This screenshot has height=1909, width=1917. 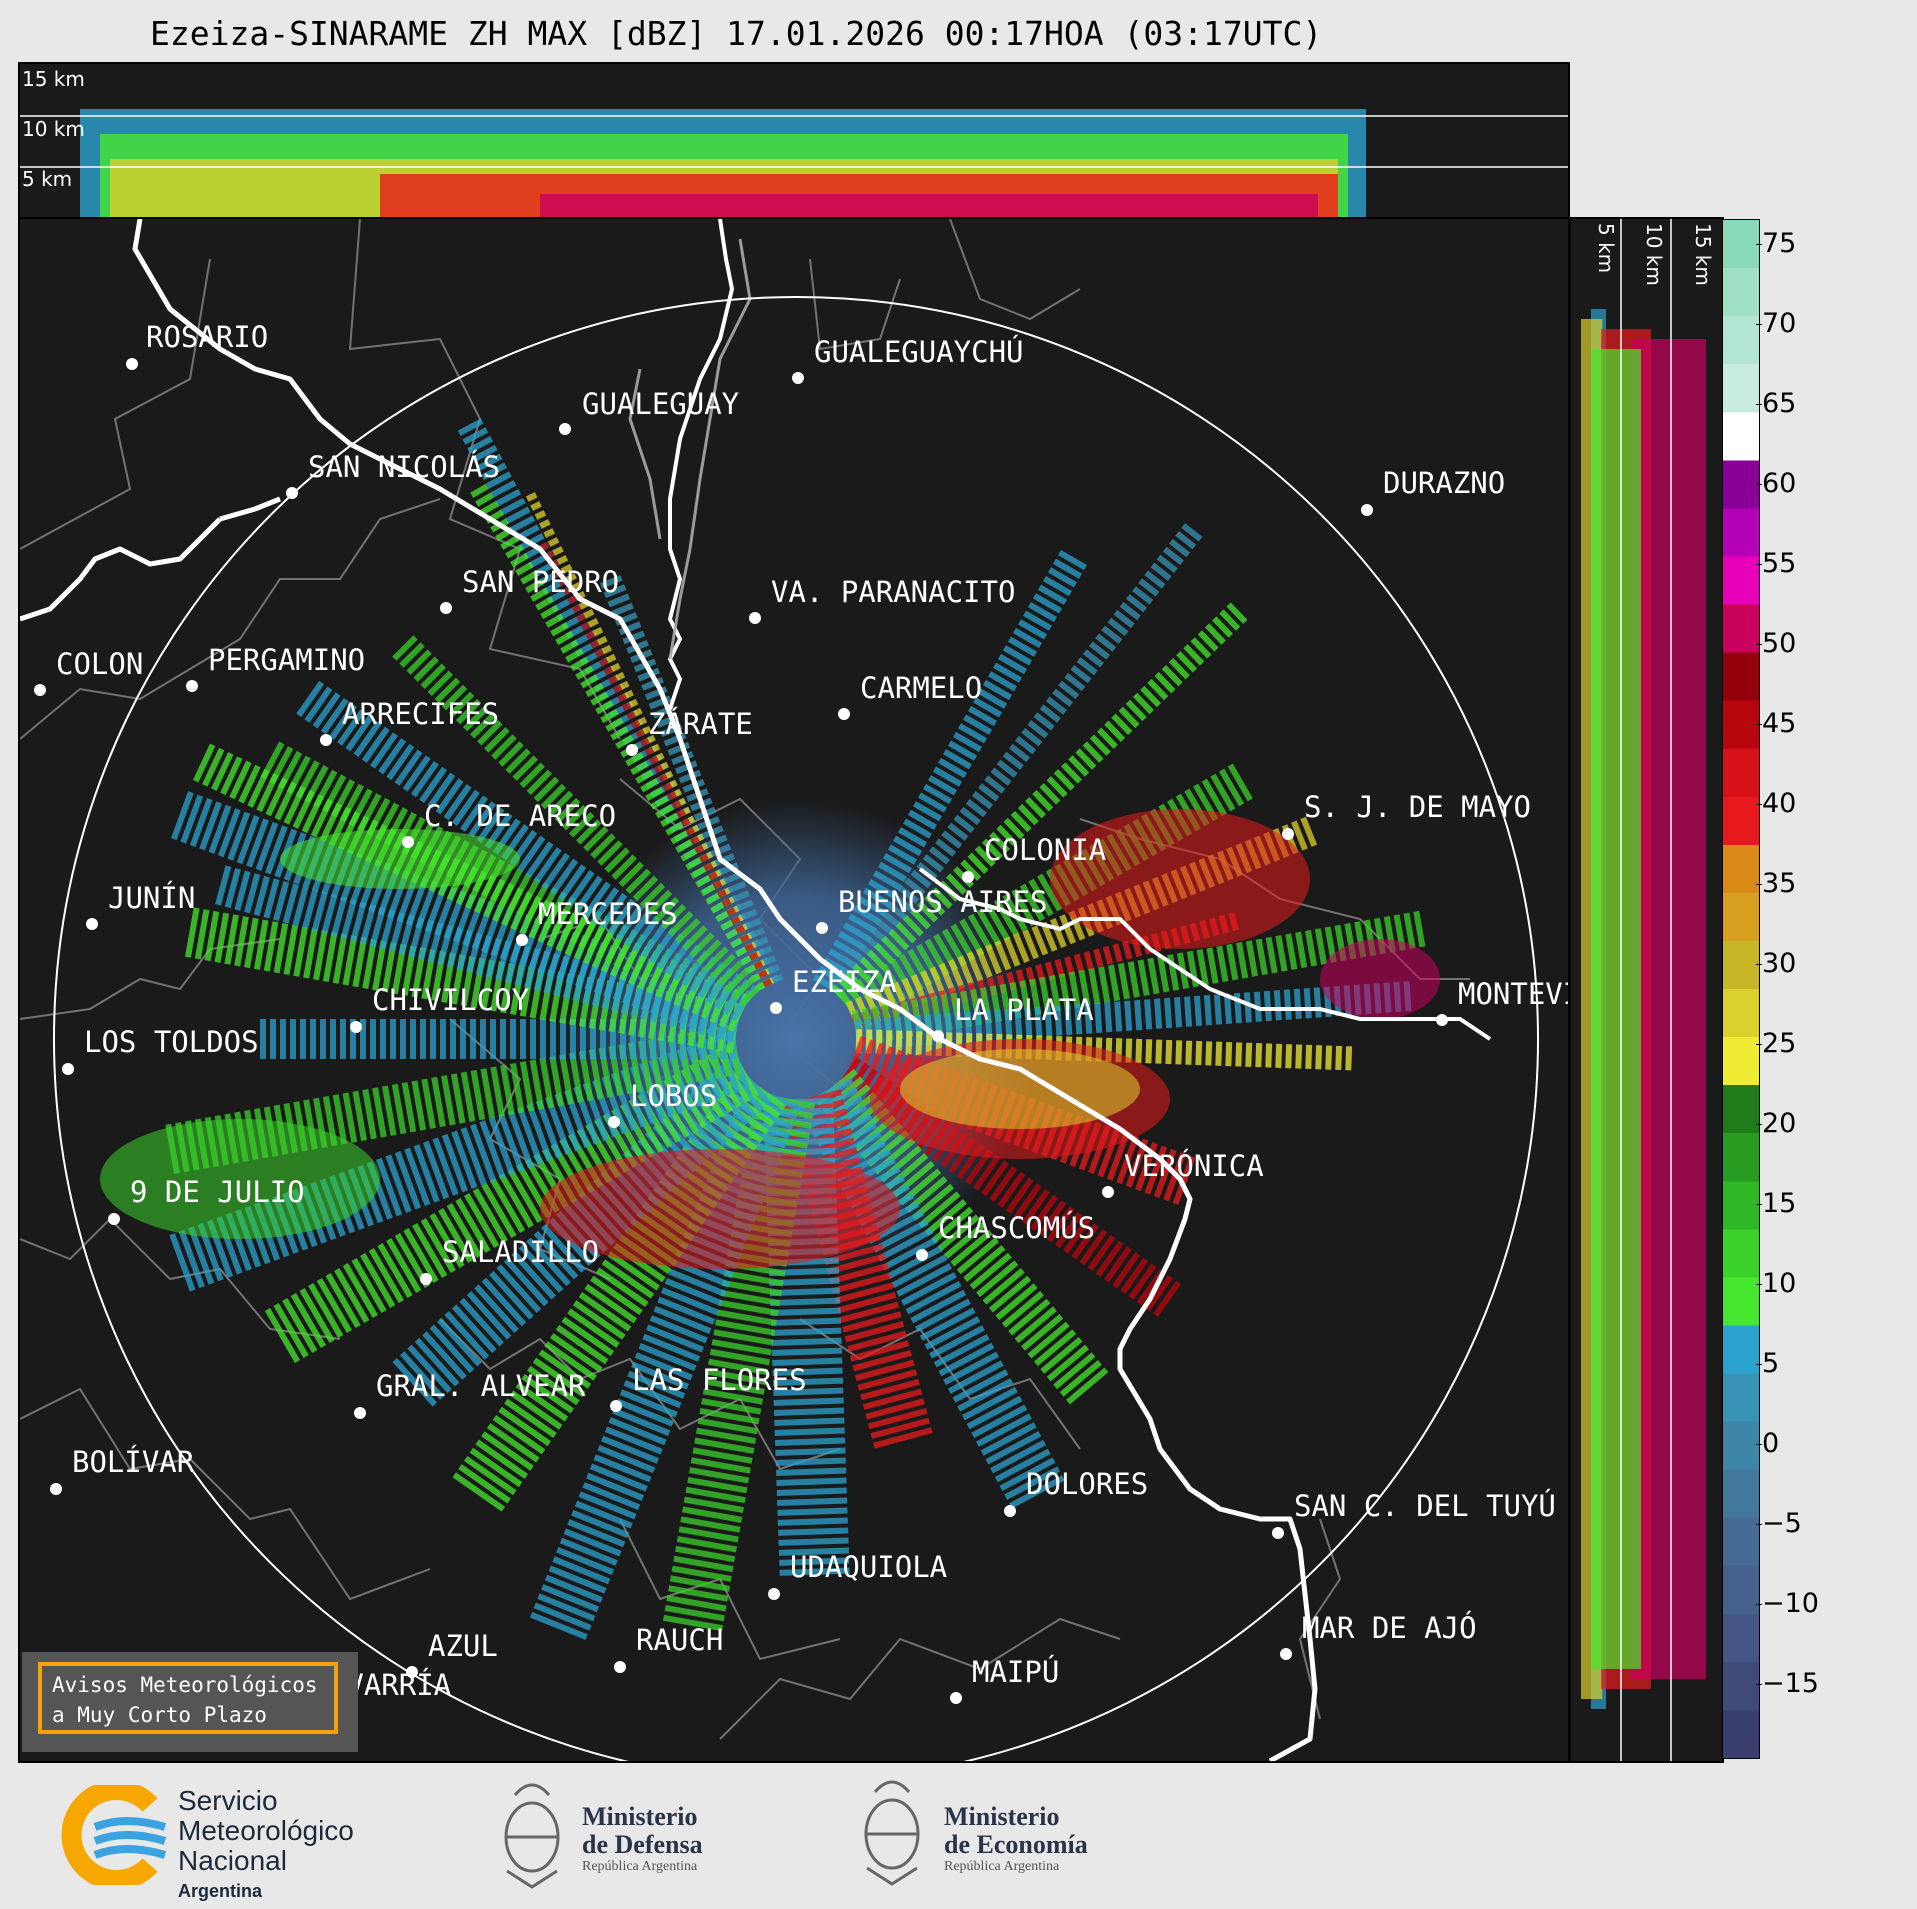 I want to click on city-label: LOS TOLDOS, so click(x=171, y=1042).